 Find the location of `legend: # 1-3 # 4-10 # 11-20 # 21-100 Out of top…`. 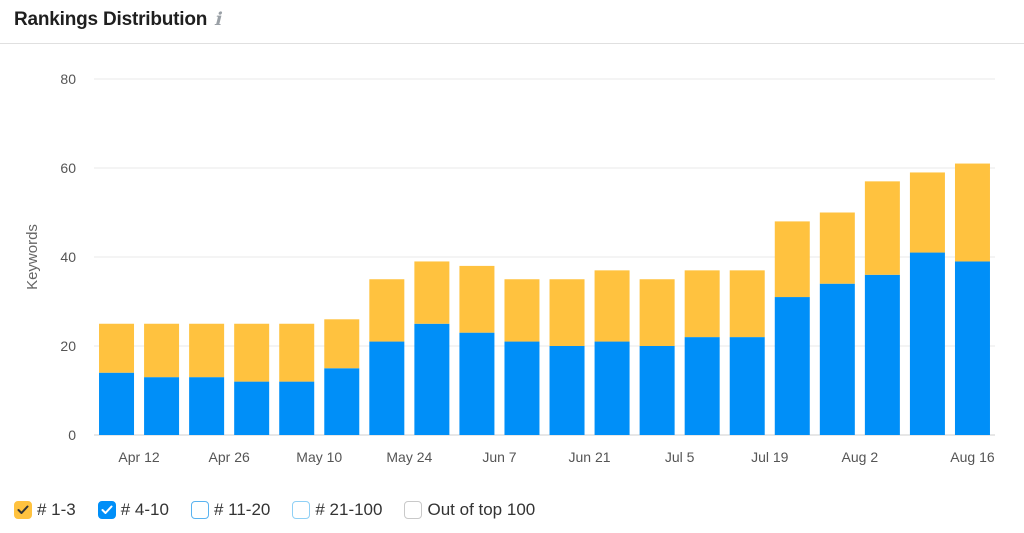

legend: # 1-3 # 4-10 # 11-20 # 21-100 Out of top… is located at coordinates (285, 510).